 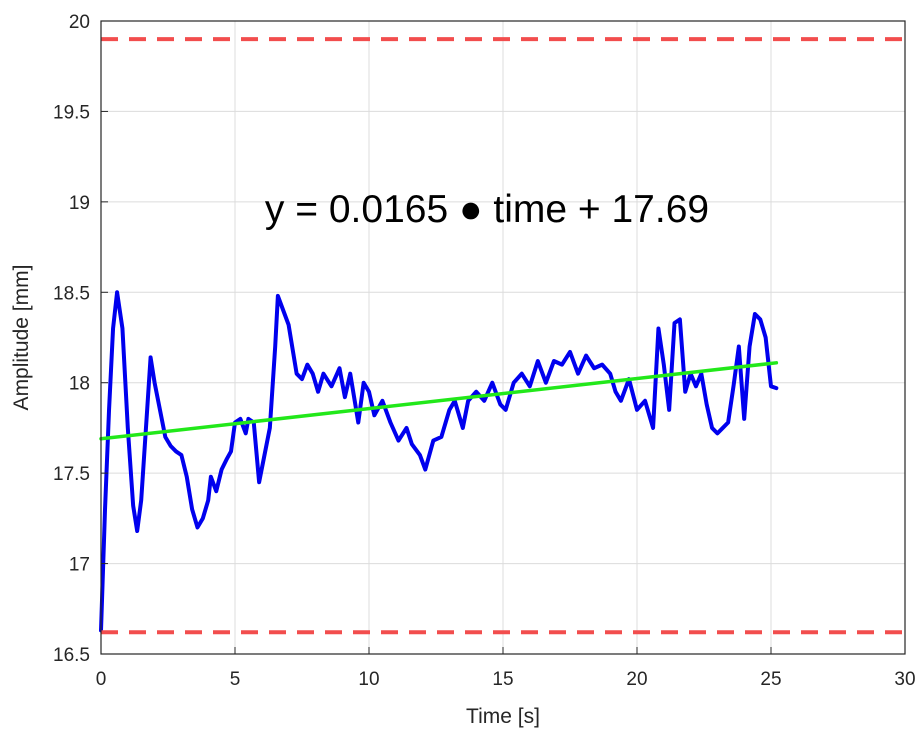 What do you see at coordinates (770, 679) in the screenshot?
I see `x-tick-label: 25` at bounding box center [770, 679].